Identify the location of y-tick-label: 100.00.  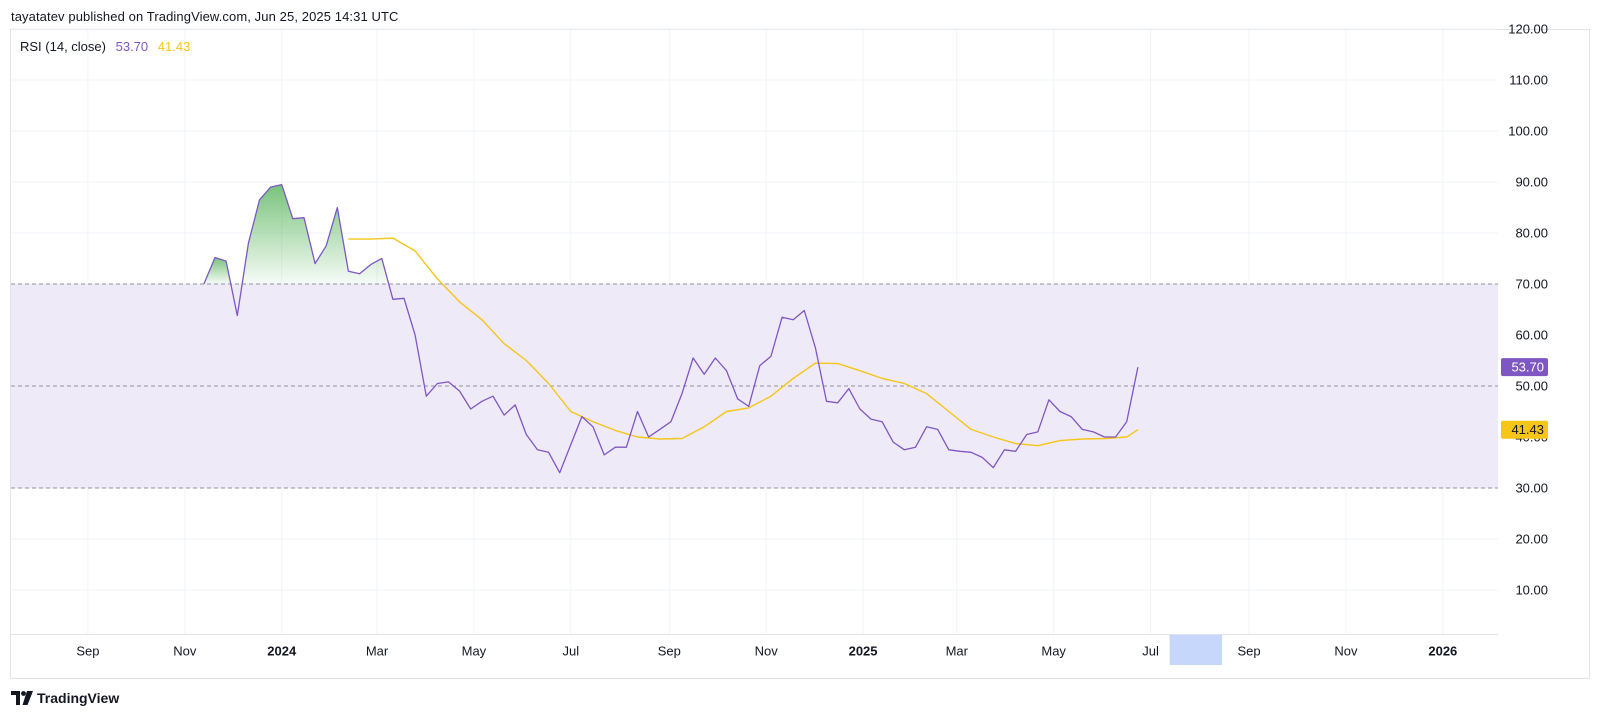
(1528, 131).